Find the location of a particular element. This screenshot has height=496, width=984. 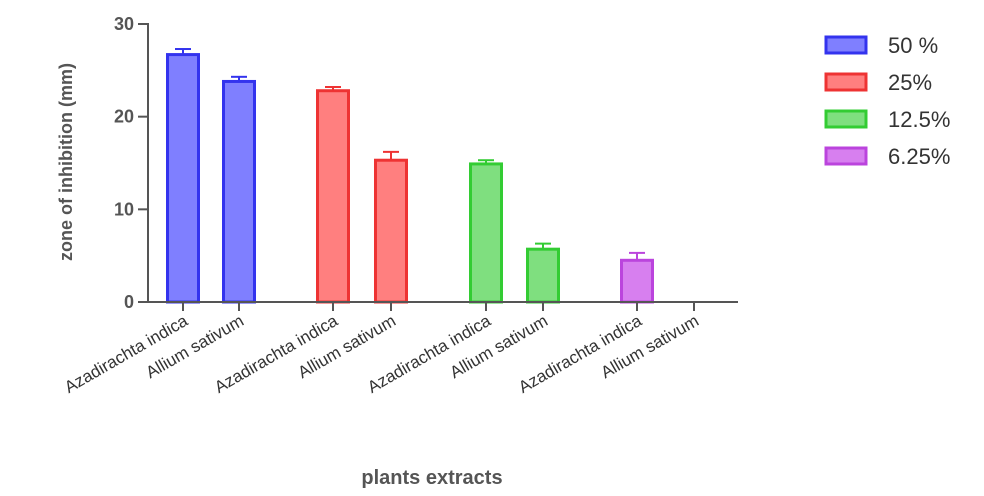

y-tick-label: 10 is located at coordinates (124, 209).